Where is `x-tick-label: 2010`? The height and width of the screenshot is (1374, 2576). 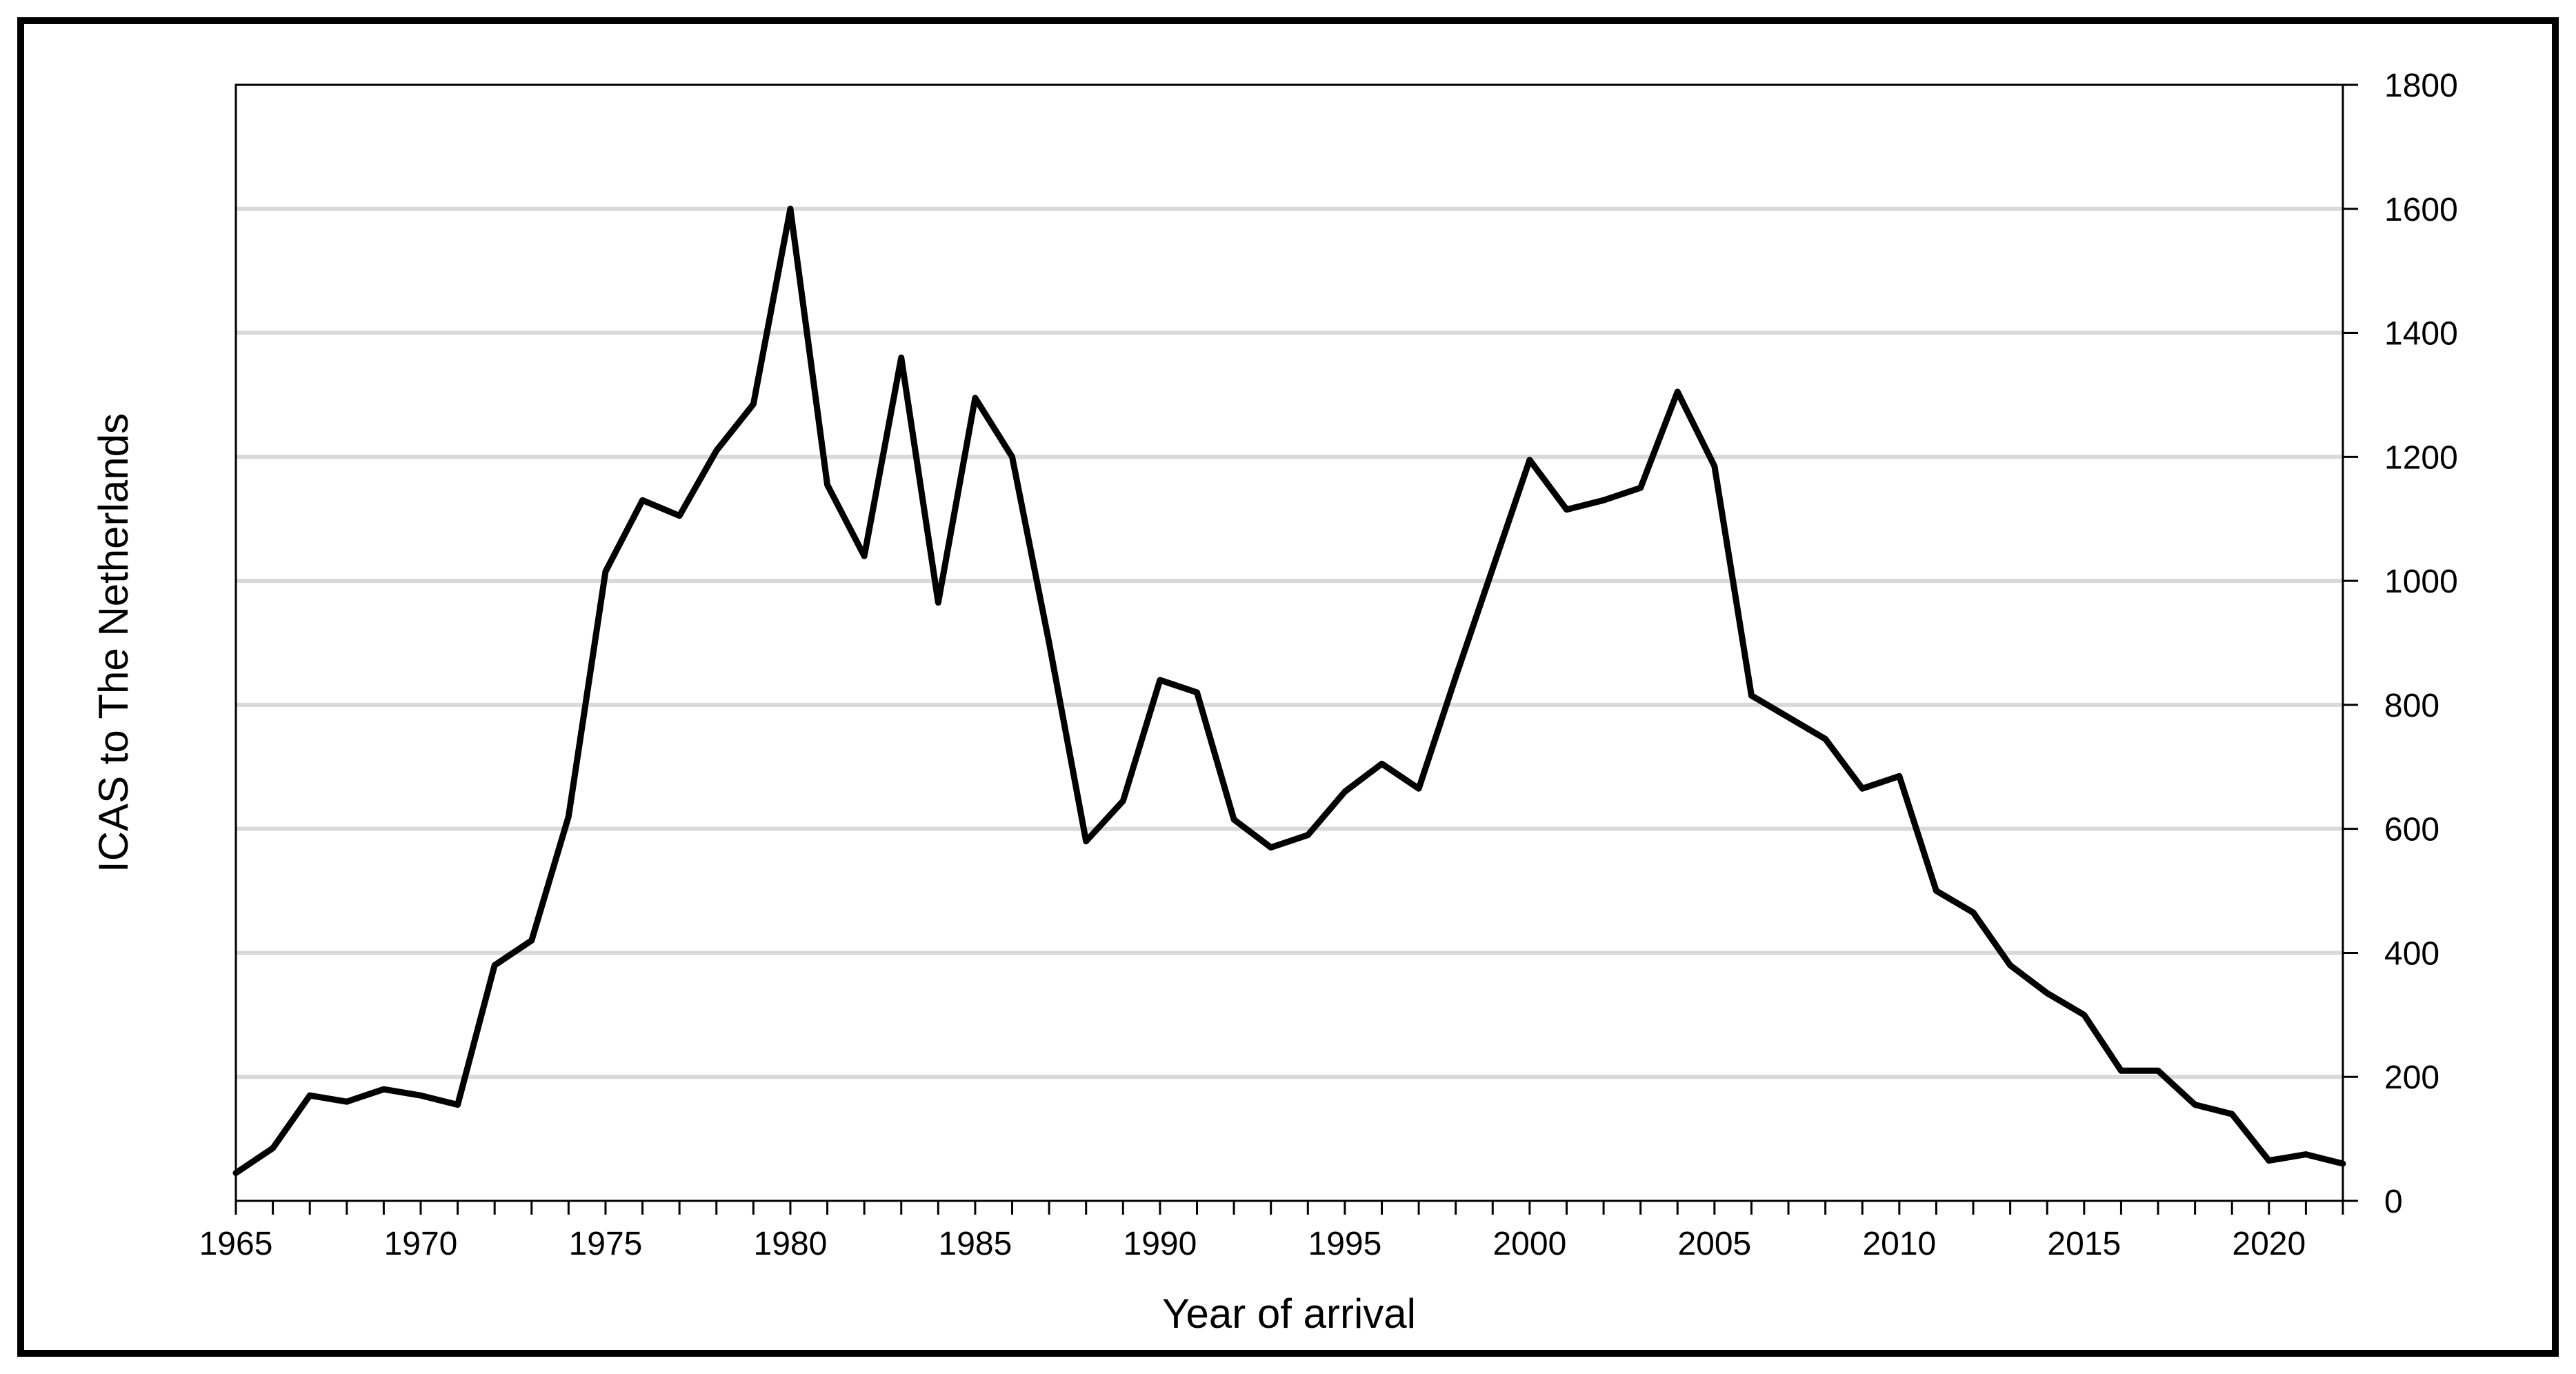
x-tick-label: 2010 is located at coordinates (1899, 1244).